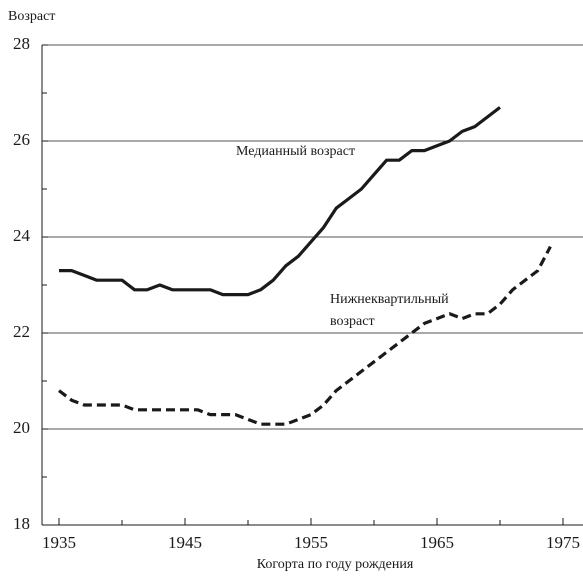 The image size is (583, 576). Describe the element at coordinates (352, 321) in the screenshot. I see `annotation: возраст` at that location.